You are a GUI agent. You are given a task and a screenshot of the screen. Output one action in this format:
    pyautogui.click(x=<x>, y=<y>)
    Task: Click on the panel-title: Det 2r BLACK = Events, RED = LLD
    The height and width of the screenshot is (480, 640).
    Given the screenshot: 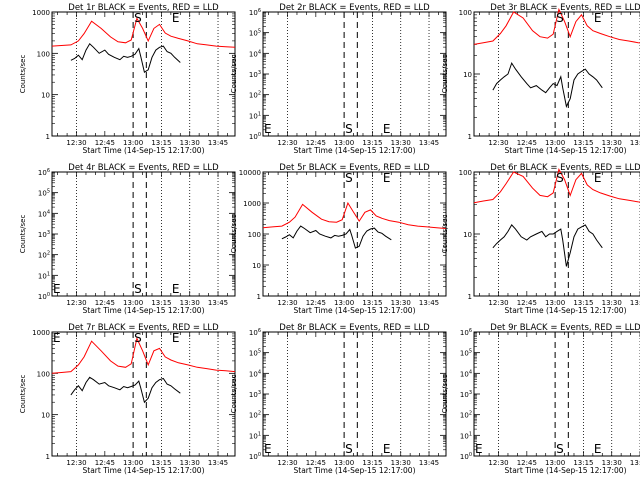 What is the action you would take?
    pyautogui.click(x=354, y=8)
    